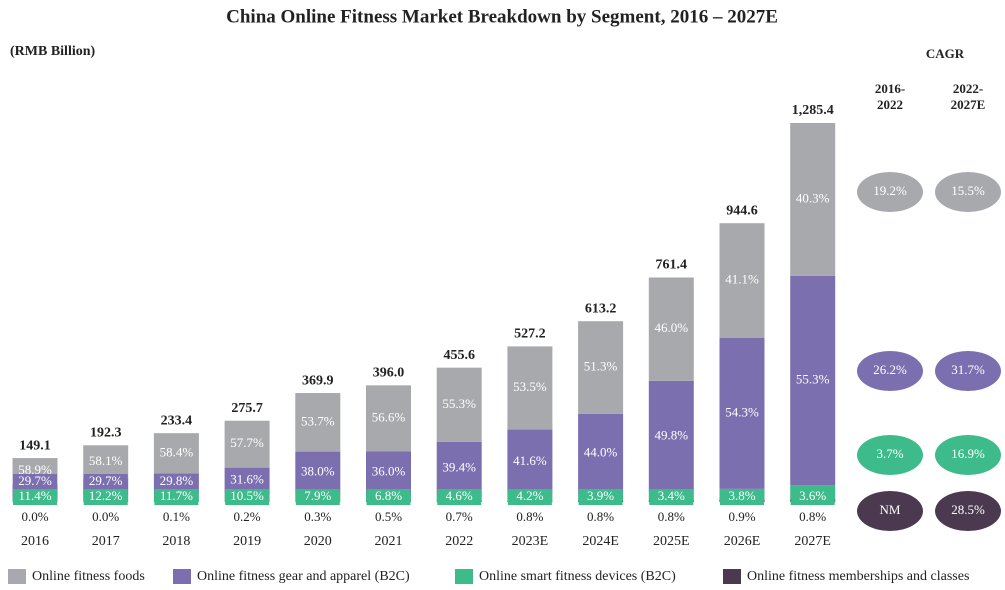  Describe the element at coordinates (318, 380) in the screenshot. I see `total-label: 369.9` at that location.